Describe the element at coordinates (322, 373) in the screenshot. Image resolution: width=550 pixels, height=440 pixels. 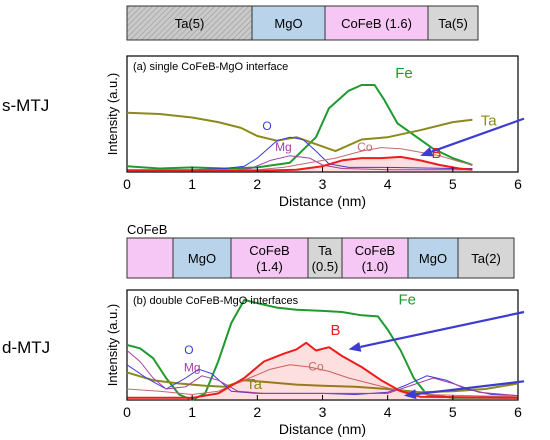
I see `series-line-mg` at that location.